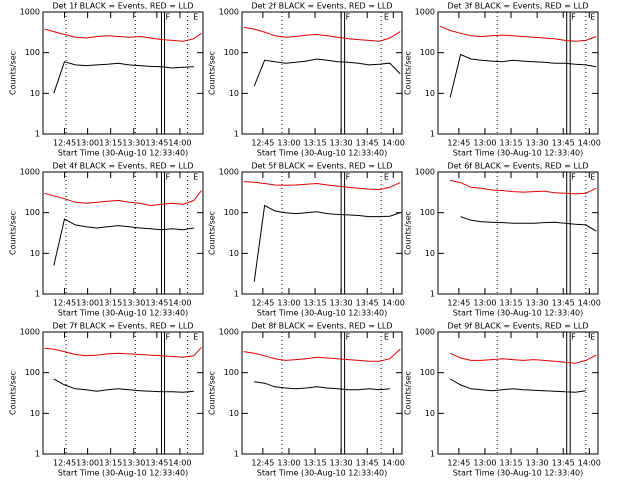 This screenshot has width=640, height=480. What do you see at coordinates (517, 326) in the screenshot?
I see `chart-title: Det 9f BLACK = Events, RED = LLD` at bounding box center [517, 326].